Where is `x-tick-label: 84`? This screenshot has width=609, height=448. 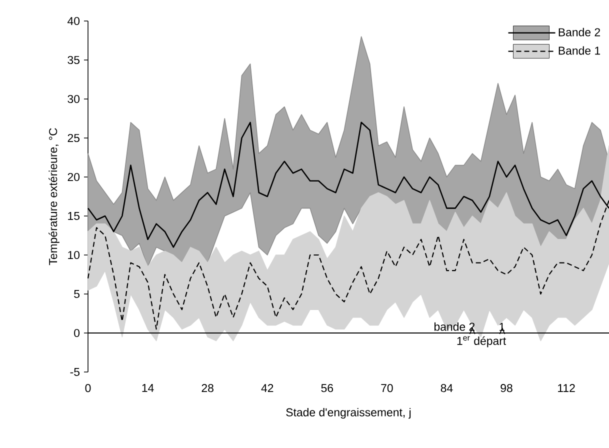 x-tick-label: 84 is located at coordinates (446, 388).